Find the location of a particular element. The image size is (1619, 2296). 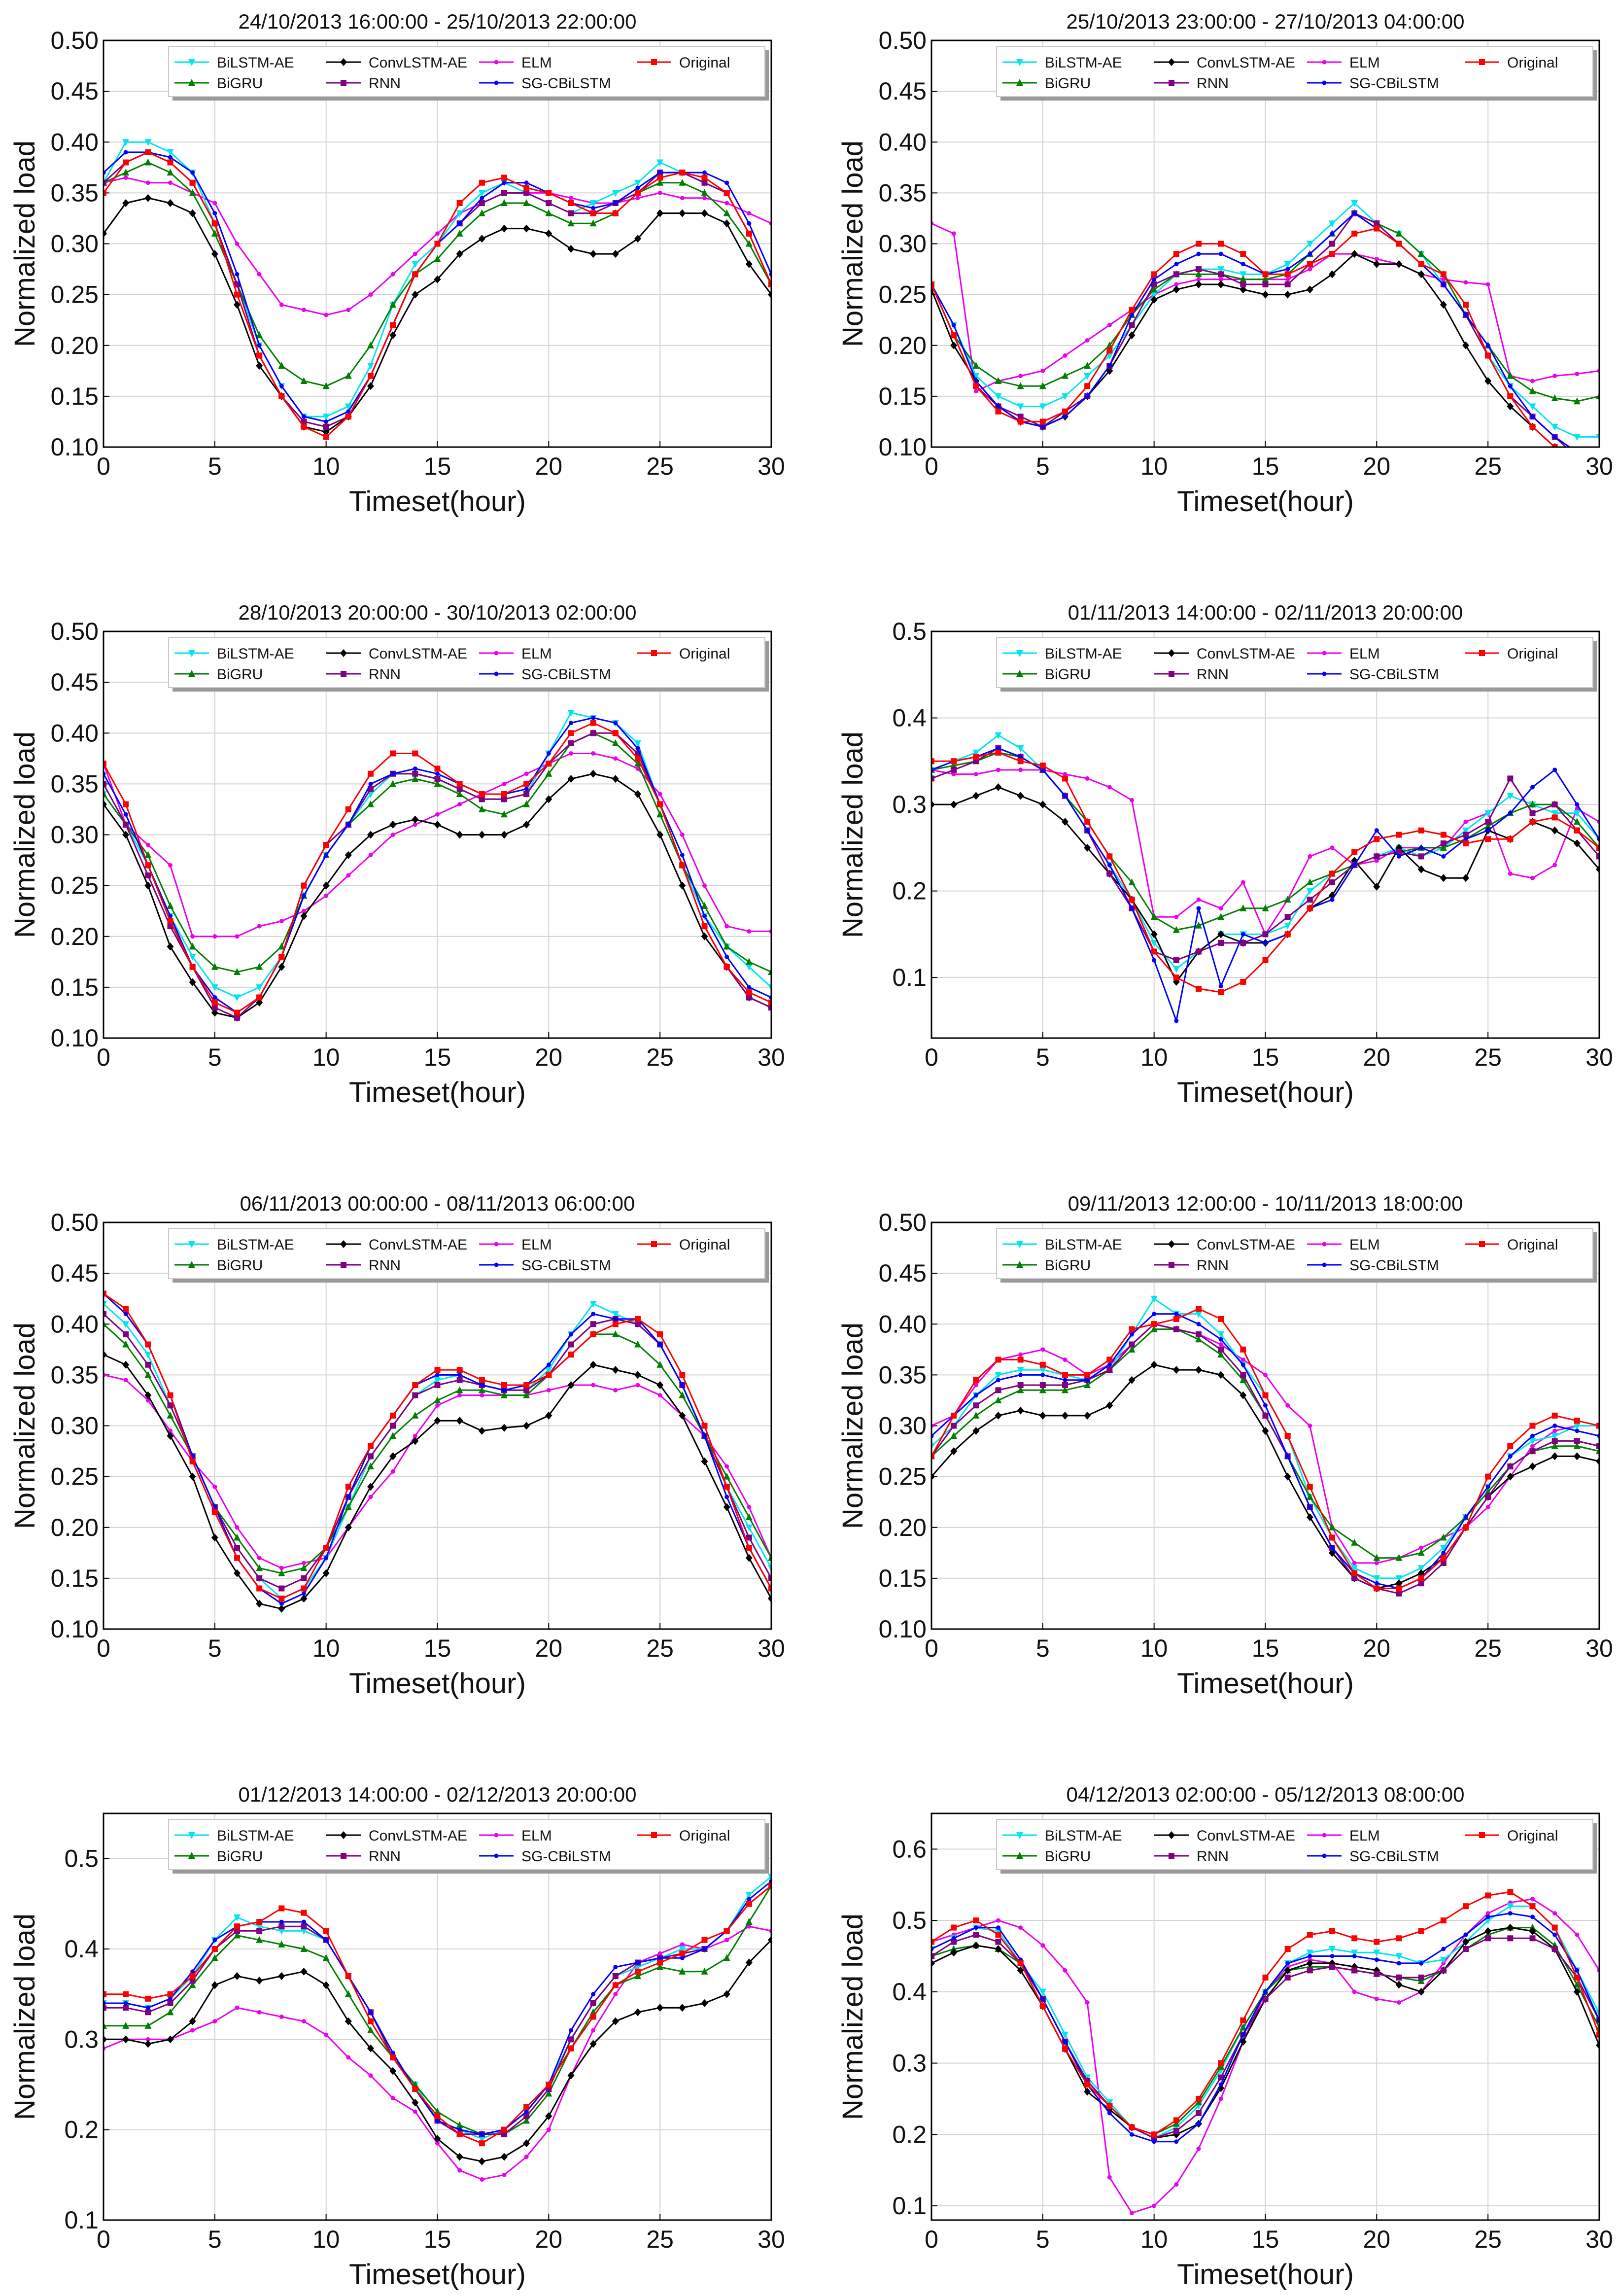

x-tick-label: 0 is located at coordinates (104, 2239).